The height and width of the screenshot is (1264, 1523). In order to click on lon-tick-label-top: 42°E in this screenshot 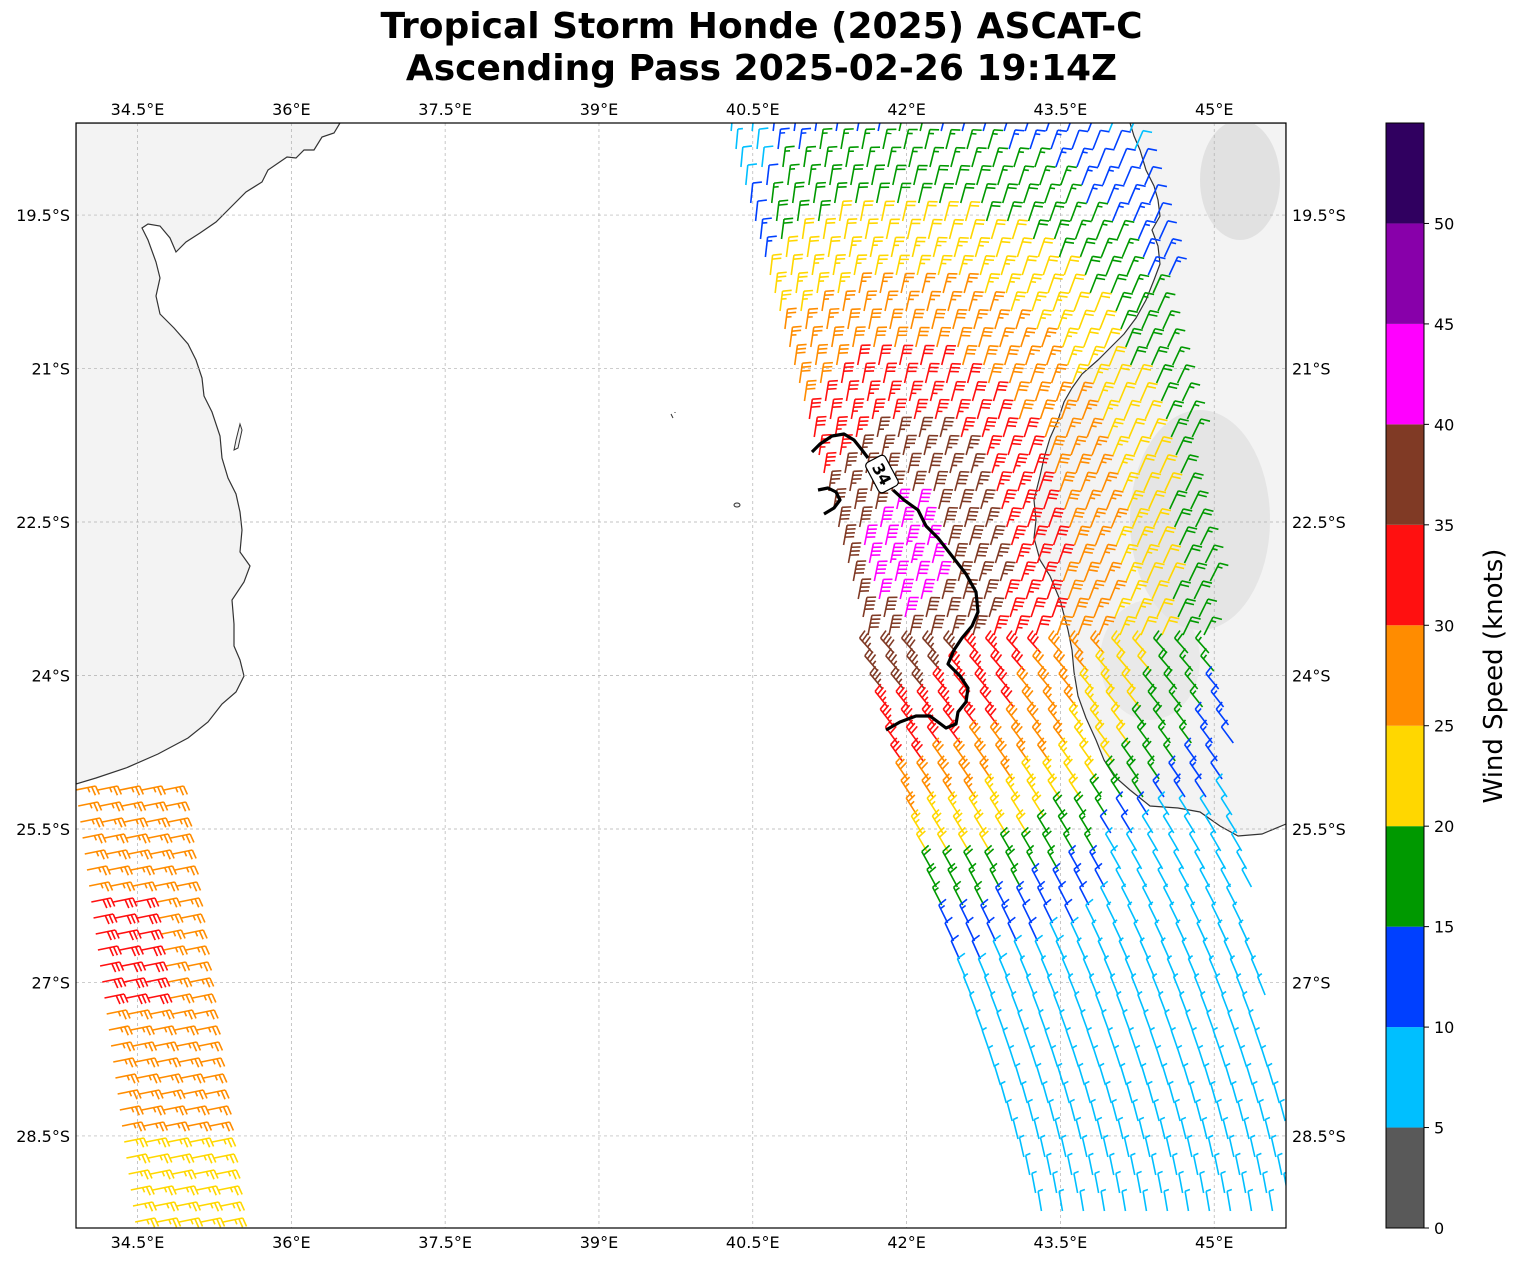, I will do `click(906, 109)`.